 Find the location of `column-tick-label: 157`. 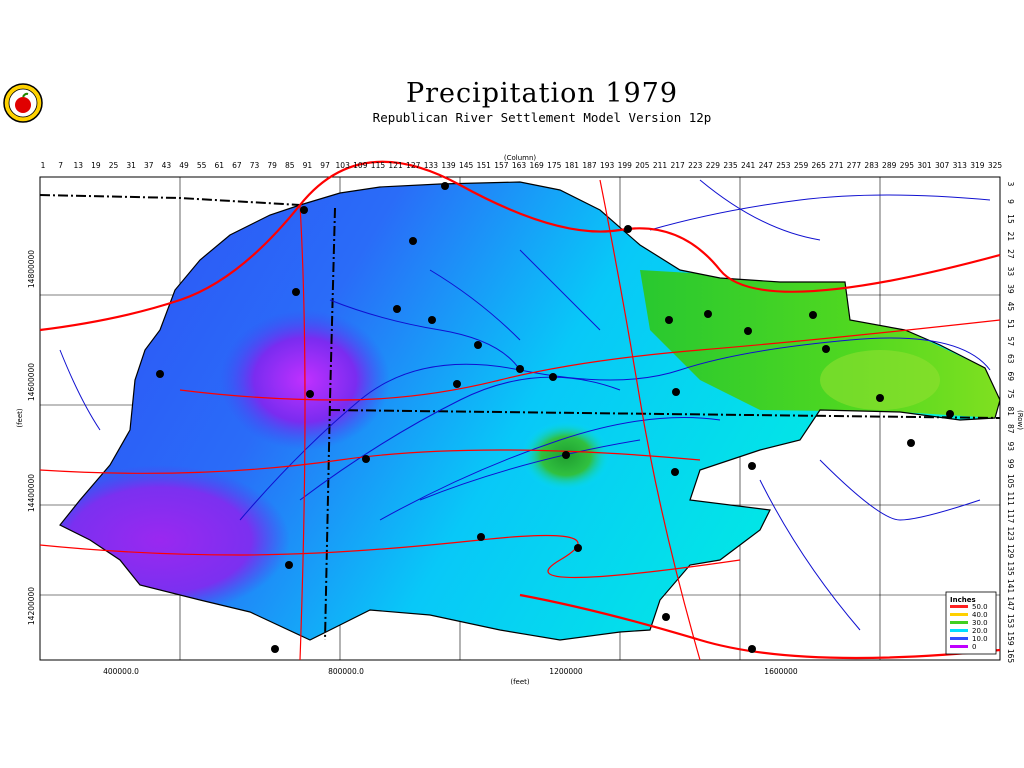

column-tick-label: 157 is located at coordinates (501, 165).